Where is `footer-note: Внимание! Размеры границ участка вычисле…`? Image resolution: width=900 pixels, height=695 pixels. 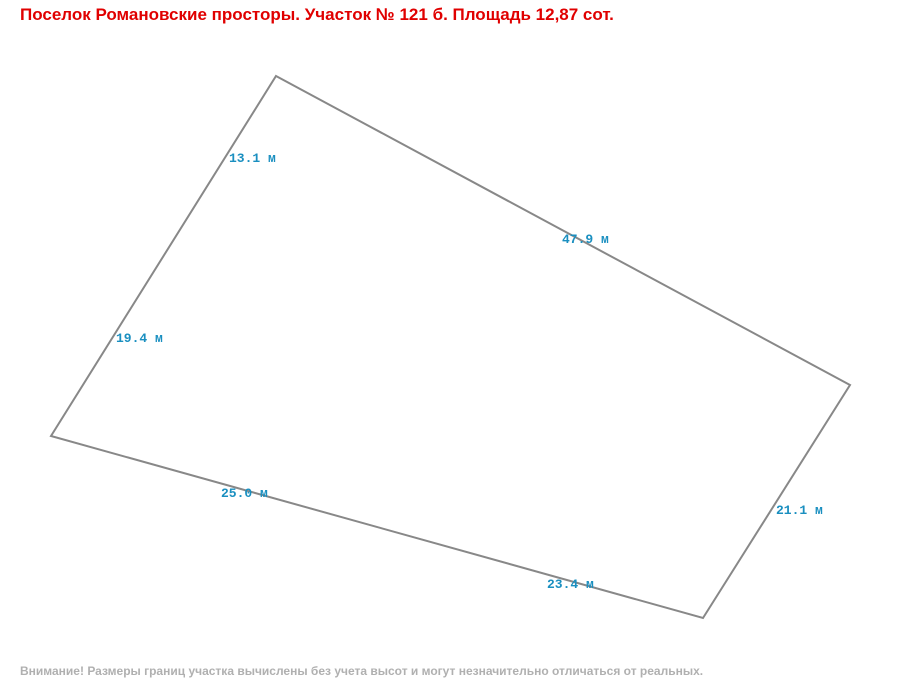
footer-note: Внимание! Размеры границ участка вычисле… is located at coordinates (361, 671).